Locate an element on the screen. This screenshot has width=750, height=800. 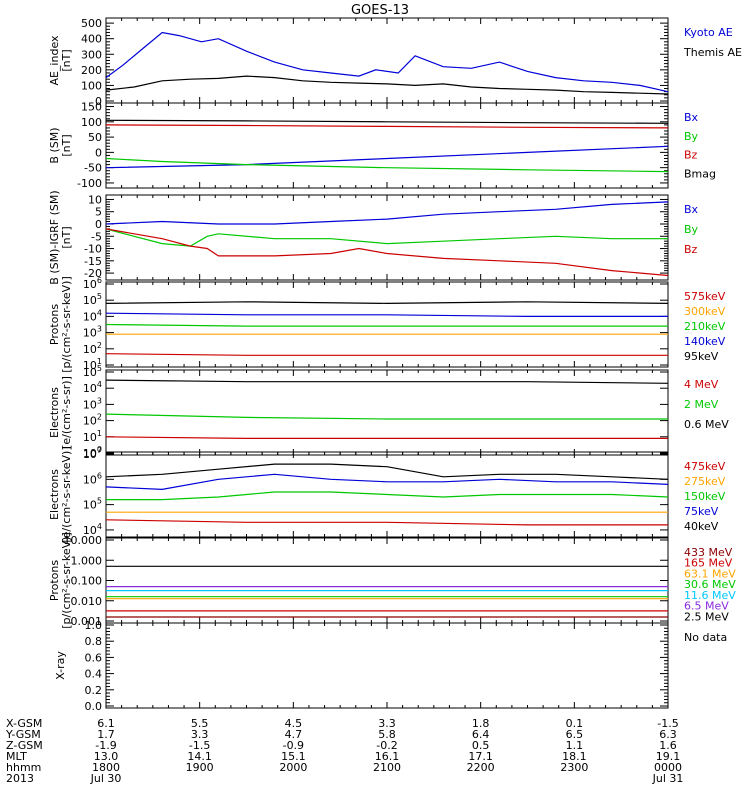
y-tick-label: 500 is located at coordinates (91, 23).